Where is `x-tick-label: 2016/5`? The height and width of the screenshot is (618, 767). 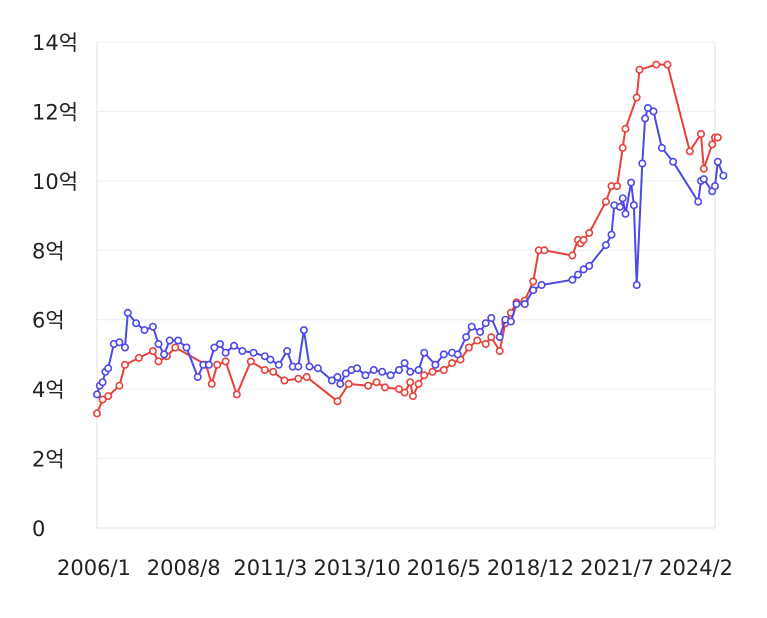
x-tick-label: 2016/5 is located at coordinates (444, 568).